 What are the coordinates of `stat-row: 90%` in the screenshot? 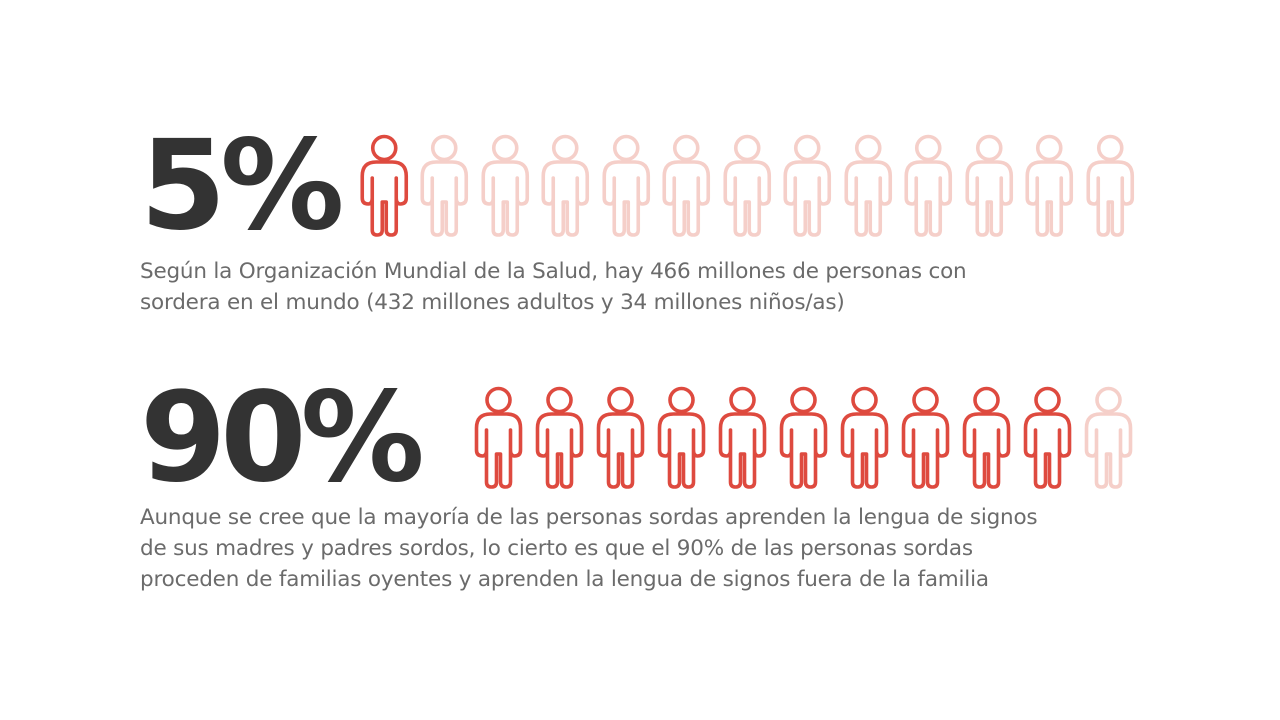 It's located at (640, 435).